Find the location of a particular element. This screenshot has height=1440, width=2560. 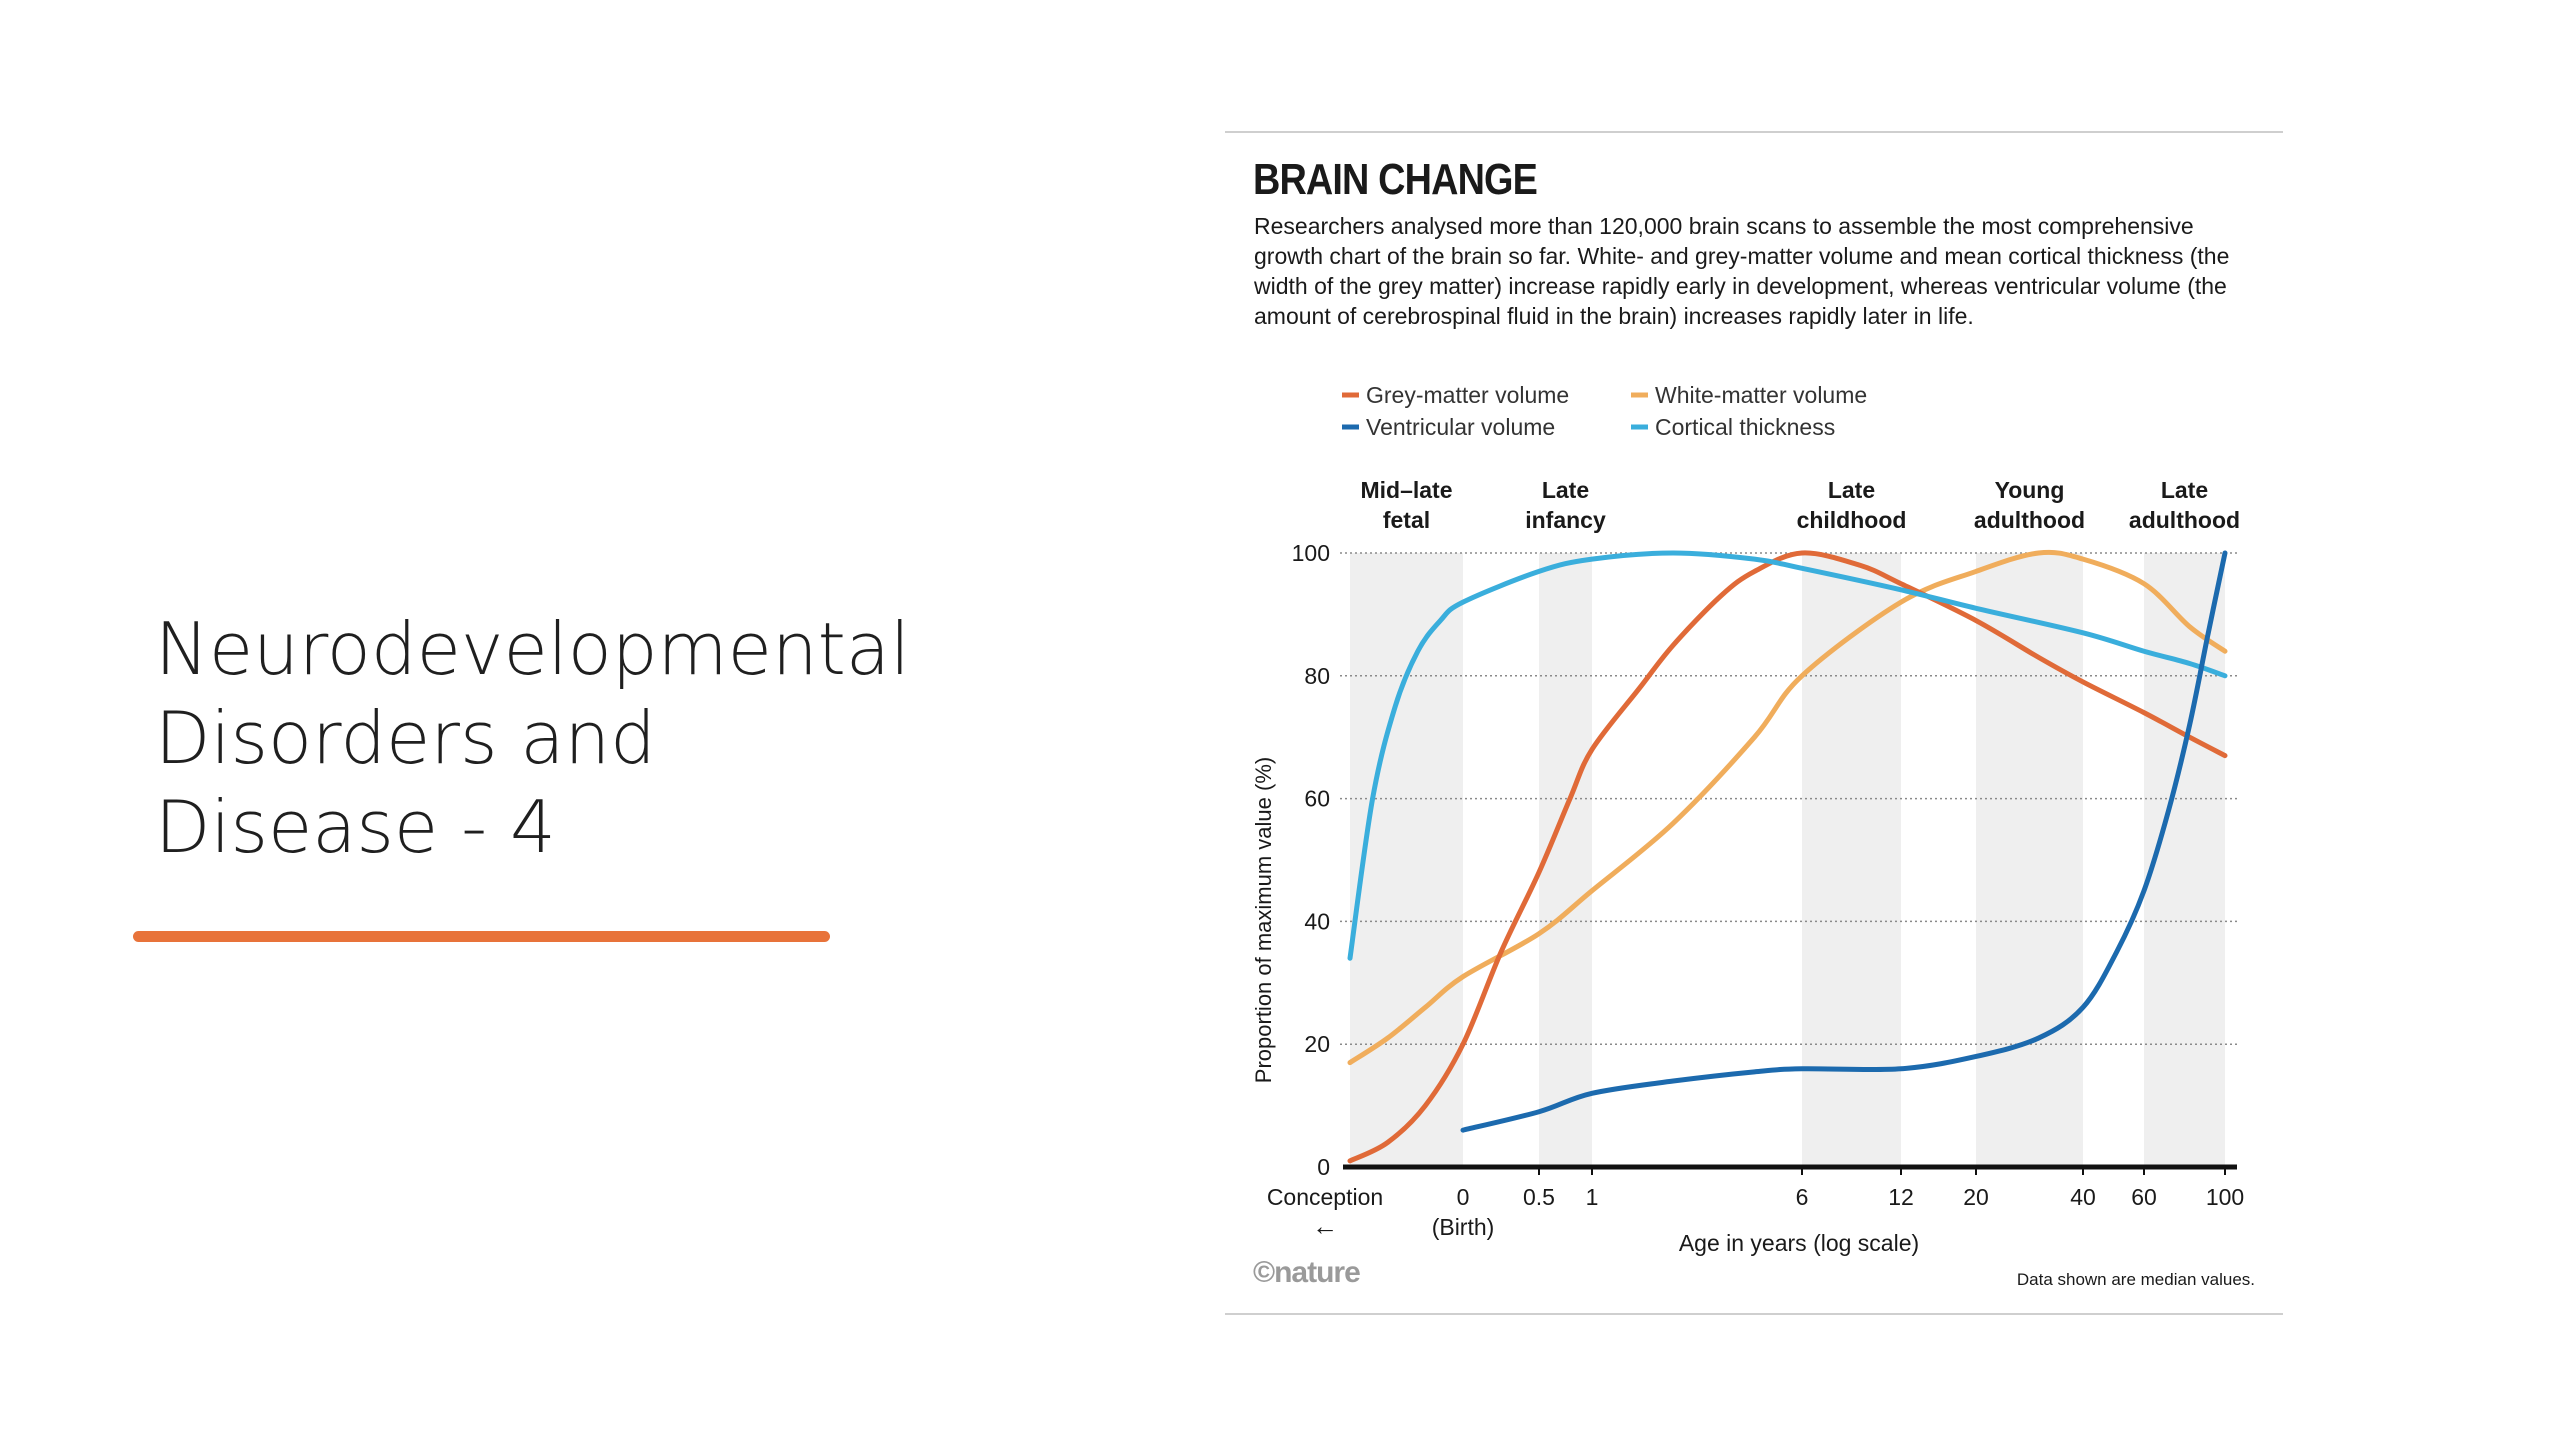

y-axis-label: Proportion of maximum value (%) is located at coordinates (1263, 920).